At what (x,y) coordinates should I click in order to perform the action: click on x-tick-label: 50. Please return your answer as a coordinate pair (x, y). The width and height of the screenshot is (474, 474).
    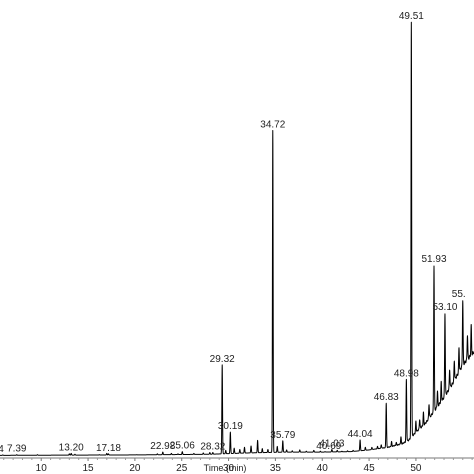
    Looking at the image, I should click on (416, 468).